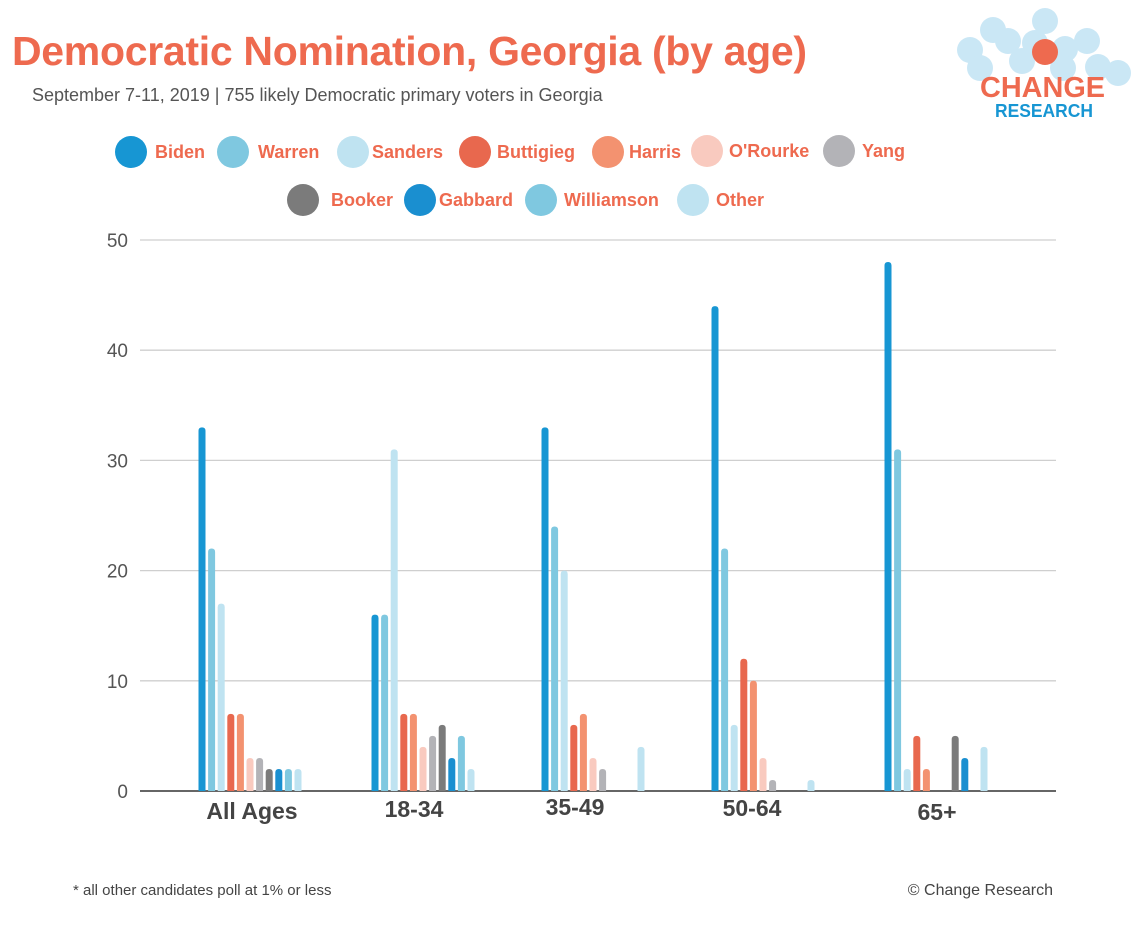 The image size is (1145, 926). Describe the element at coordinates (707, 151) in the screenshot. I see `legend-swatch-orourke` at that location.